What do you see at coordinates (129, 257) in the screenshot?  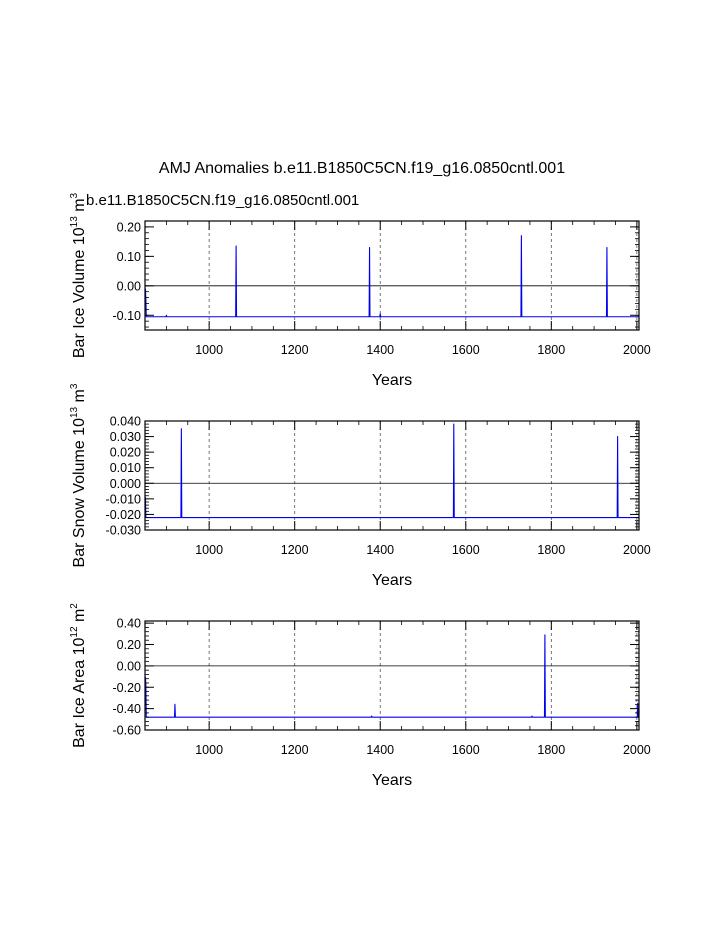 I see `y-tick-label: 0.10` at bounding box center [129, 257].